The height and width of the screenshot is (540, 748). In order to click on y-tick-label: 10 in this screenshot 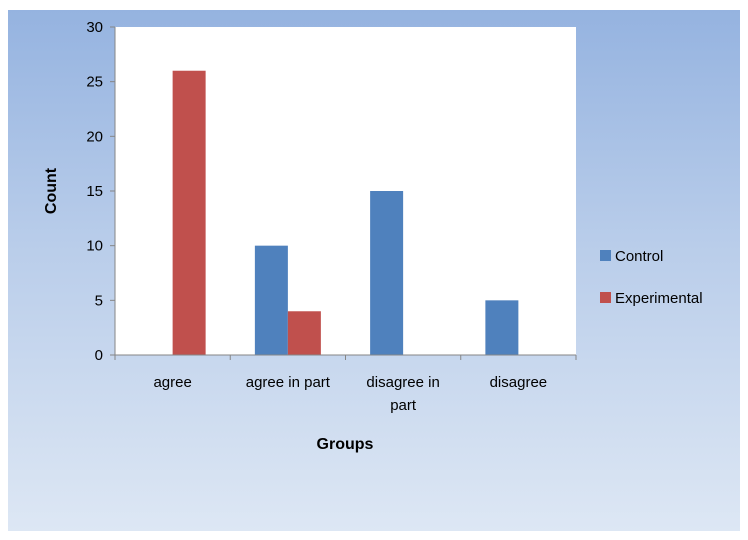, I will do `click(94, 246)`.